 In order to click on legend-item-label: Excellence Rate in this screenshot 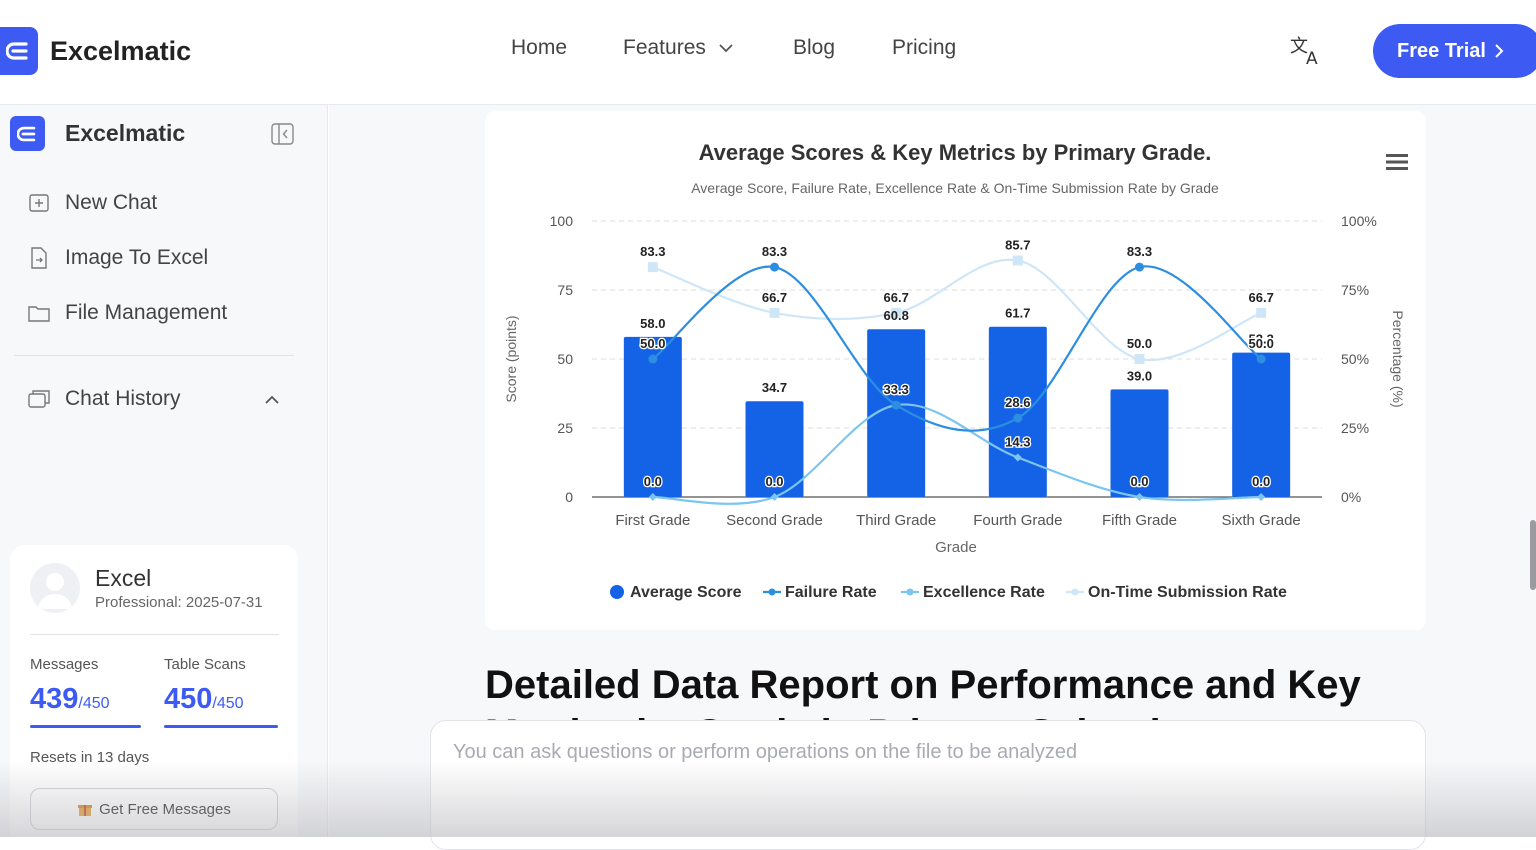, I will do `click(984, 592)`.